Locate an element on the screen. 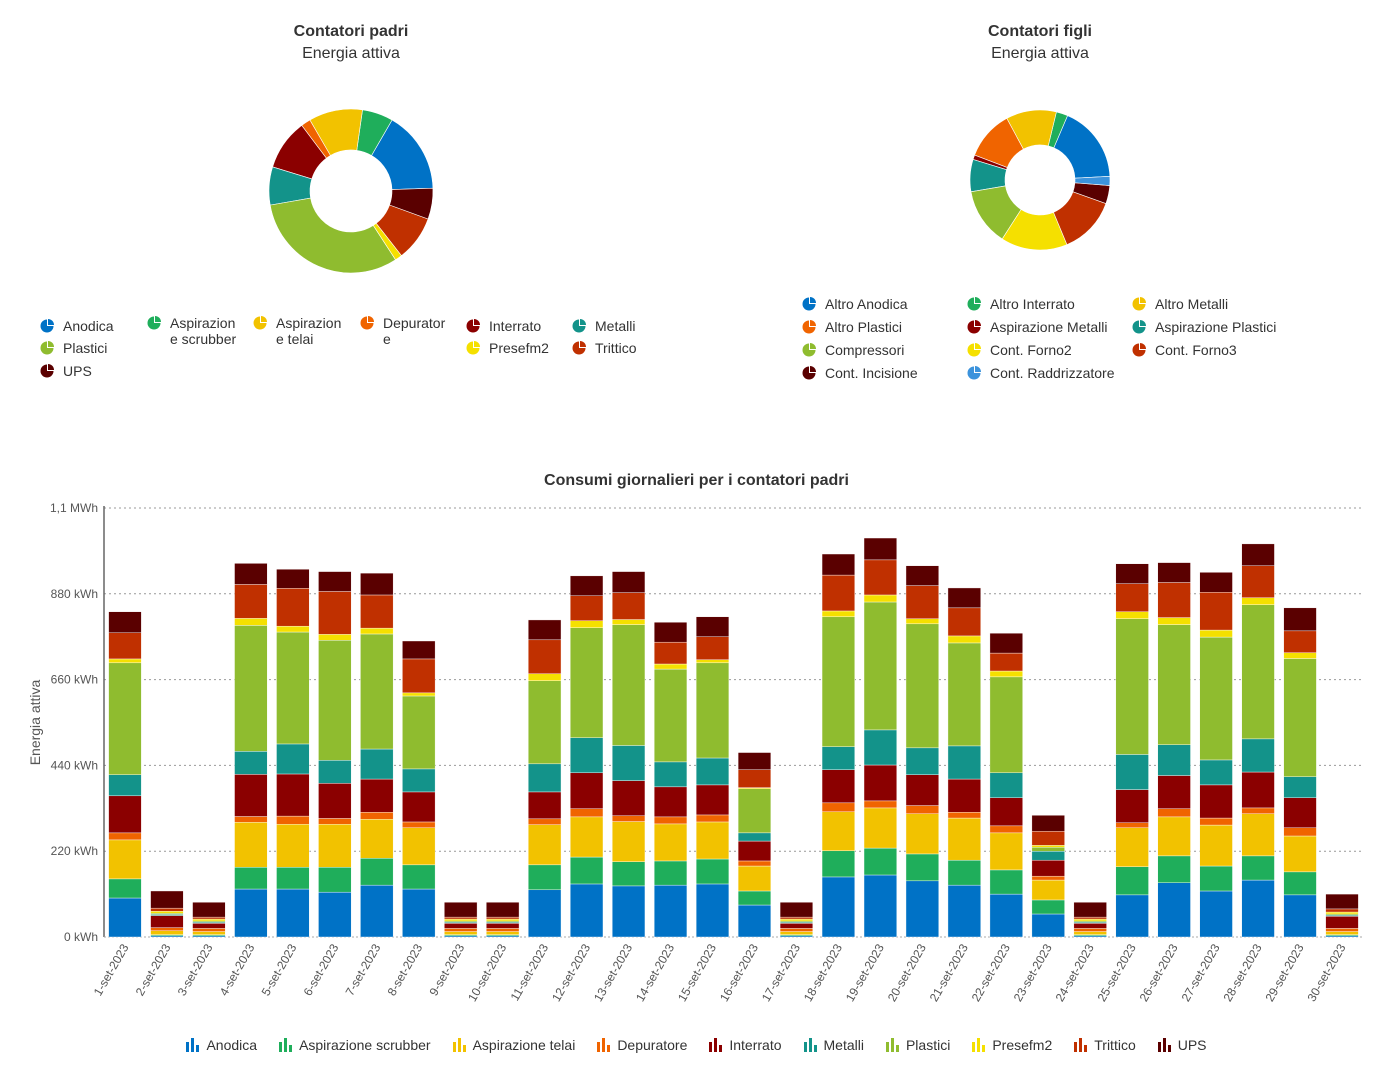 This screenshot has height=1070, width=1393. legend-item-cont-raddrizzatore: Cont. Raddrizzatore is located at coordinates (1047, 373).